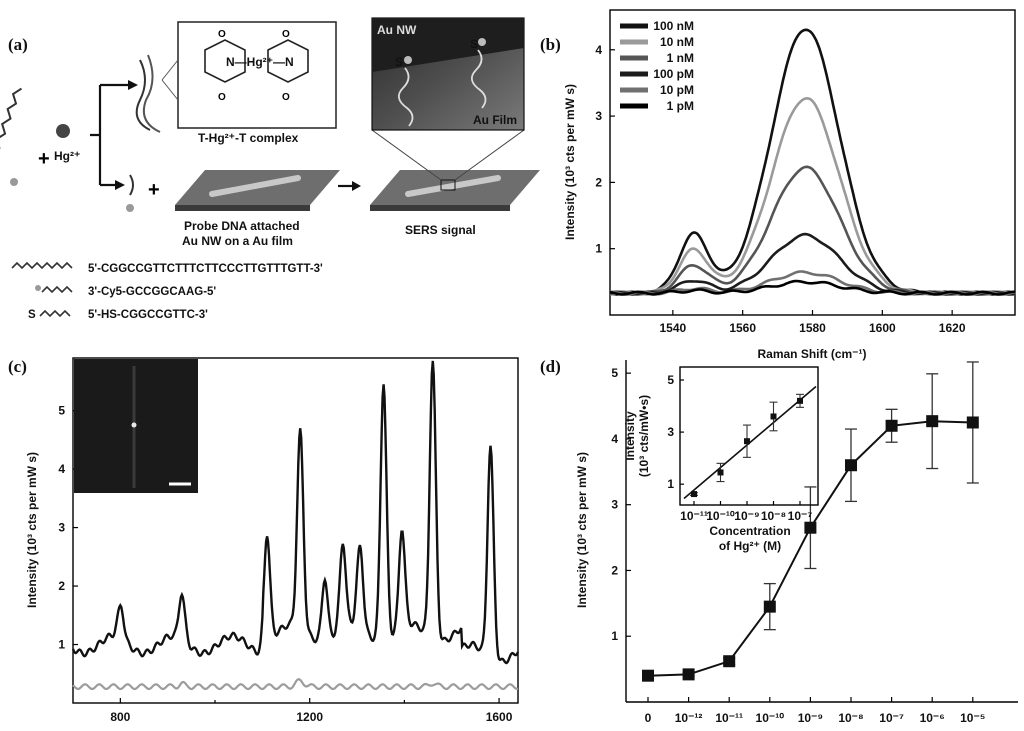 Image resolution: width=1024 pixels, height=731 pixels. I want to click on thymine-ring-icon, so click(288, 61).